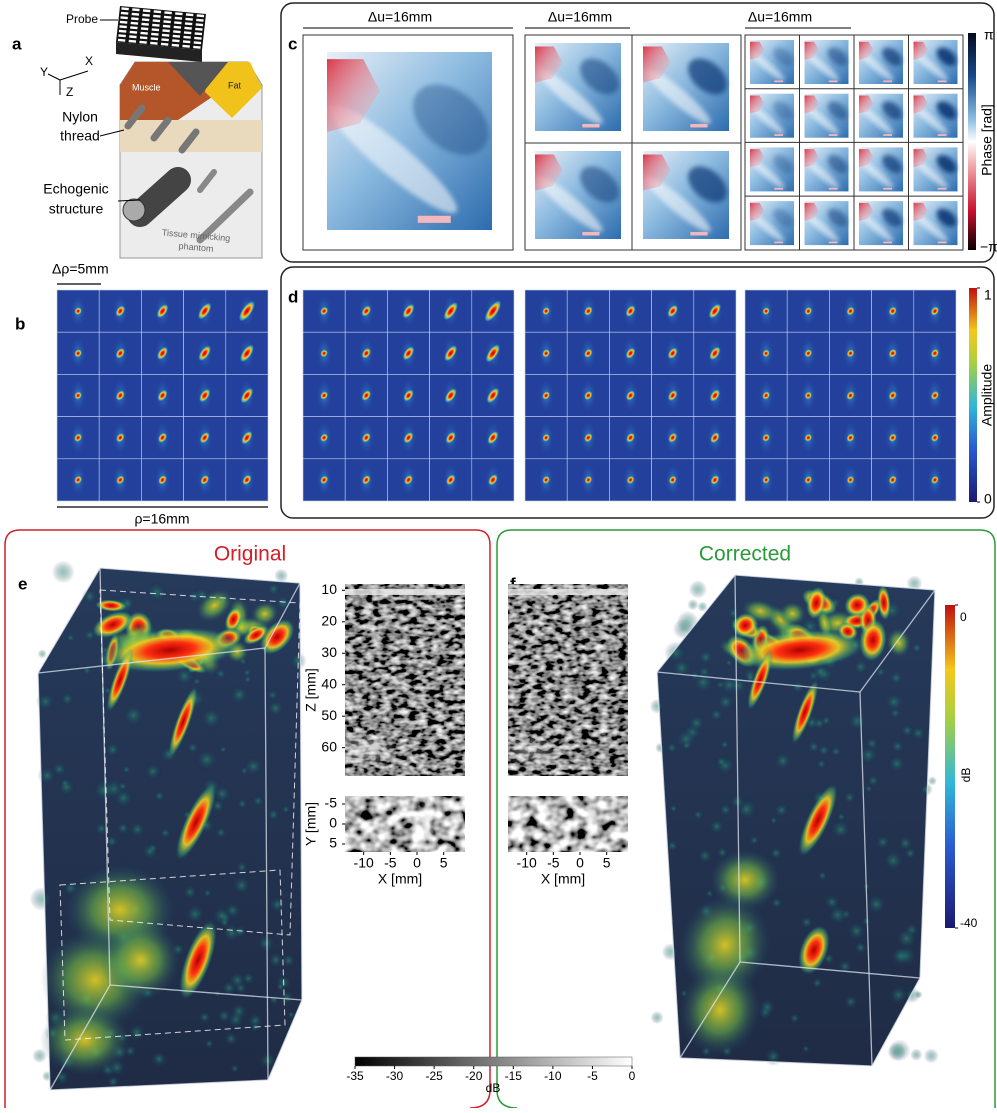 The height and width of the screenshot is (1113, 997). Describe the element at coordinates (161, 28) in the screenshot. I see `probe-body` at that location.